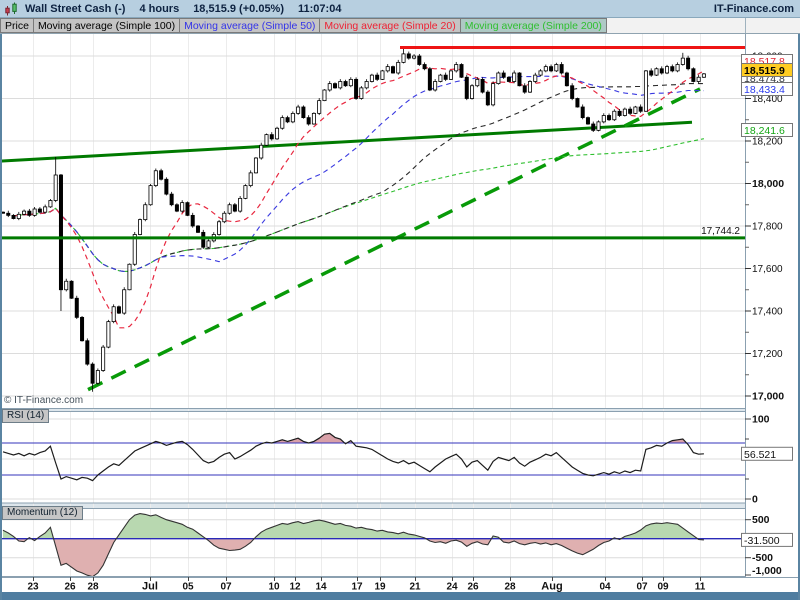 Image resolution: width=800 pixels, height=600 pixels. What do you see at coordinates (295, 587) in the screenshot?
I see `x-axis-label: 12` at bounding box center [295, 587].